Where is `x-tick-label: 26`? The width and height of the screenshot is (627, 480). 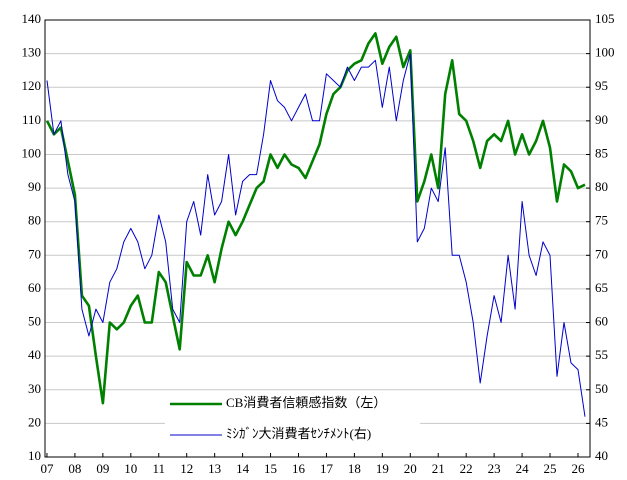
x-tick-label: 26 is located at coordinates (578, 468).